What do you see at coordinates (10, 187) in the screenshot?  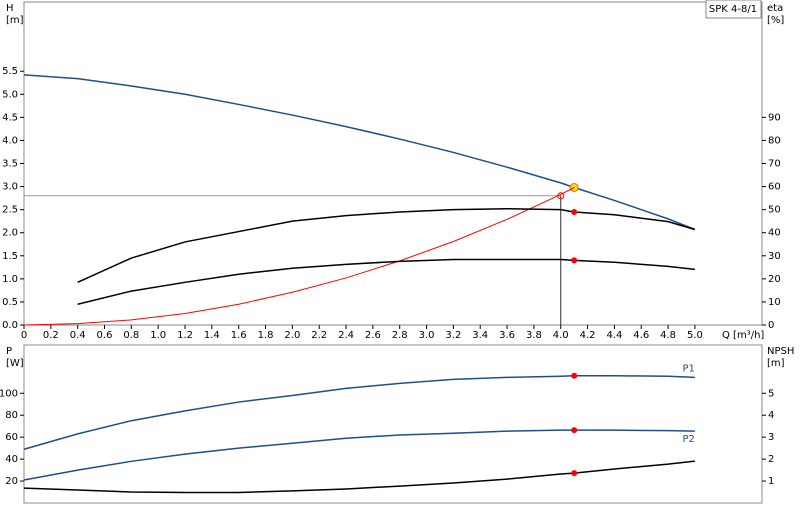 I see `y-tick-label: 3.0` at bounding box center [10, 187].